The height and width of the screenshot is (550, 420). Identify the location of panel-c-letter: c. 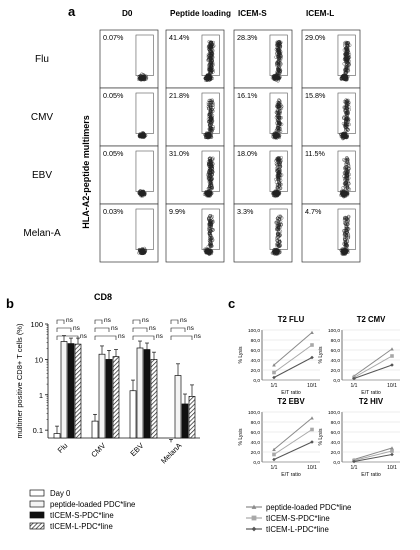
(231, 303).